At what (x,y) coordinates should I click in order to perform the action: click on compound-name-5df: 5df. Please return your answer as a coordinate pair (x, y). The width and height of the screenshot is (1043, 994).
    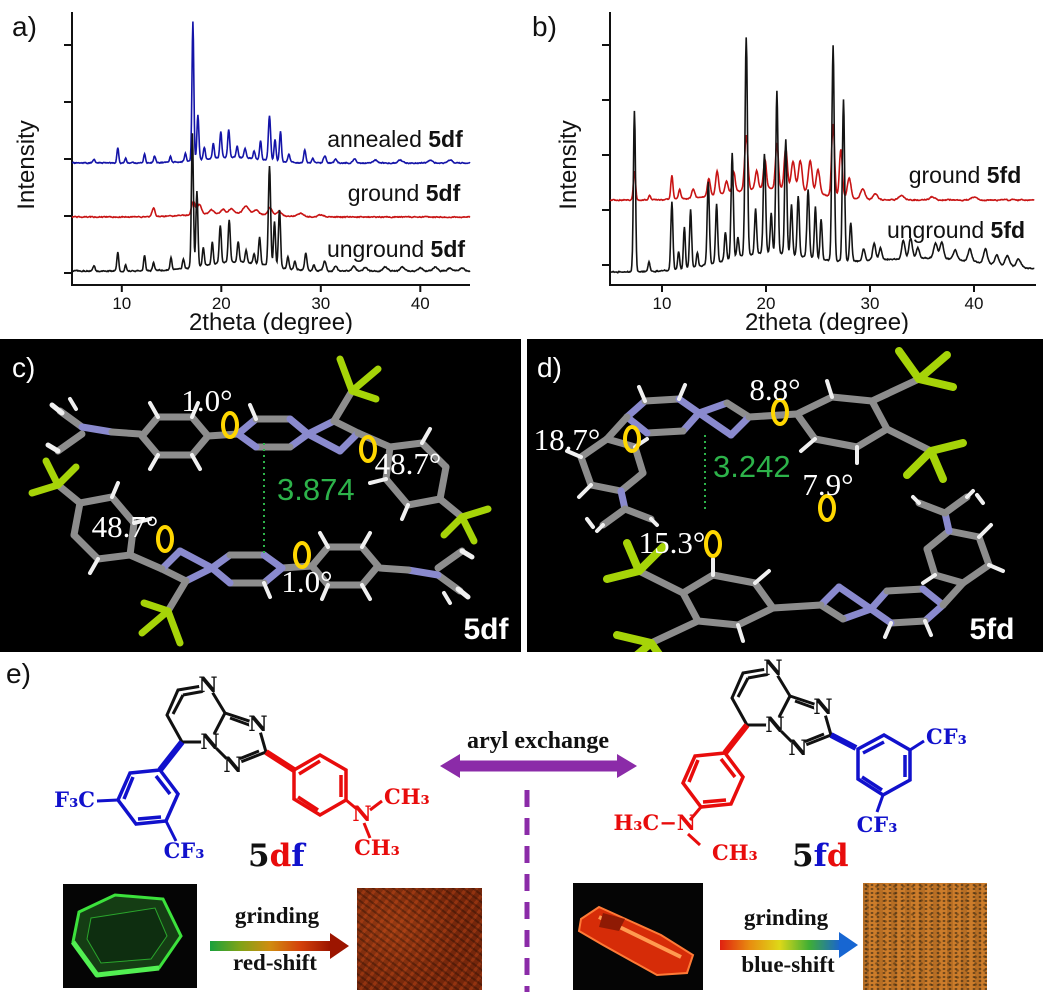
    Looking at the image, I should click on (277, 856).